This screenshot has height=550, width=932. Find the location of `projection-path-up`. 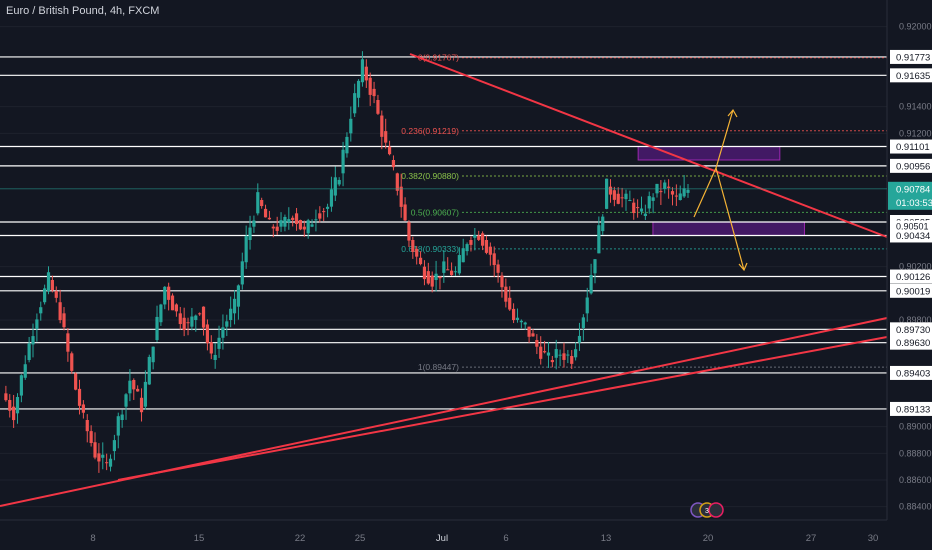

projection-path-up is located at coordinates (713, 163).